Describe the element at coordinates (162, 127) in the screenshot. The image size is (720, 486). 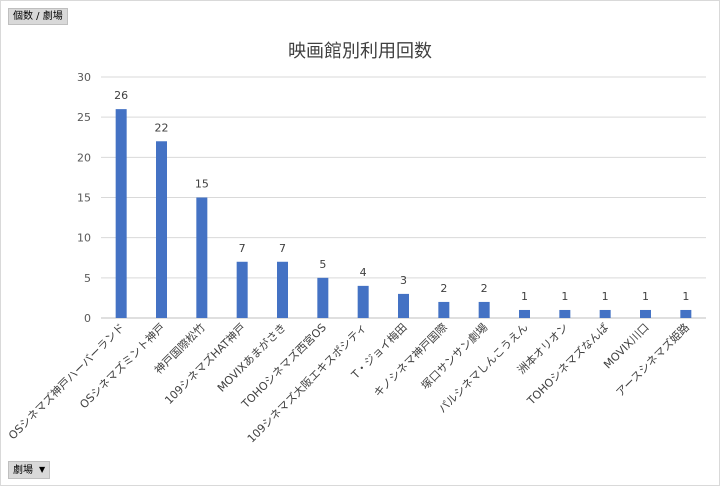
I see `data-label: 22` at that location.